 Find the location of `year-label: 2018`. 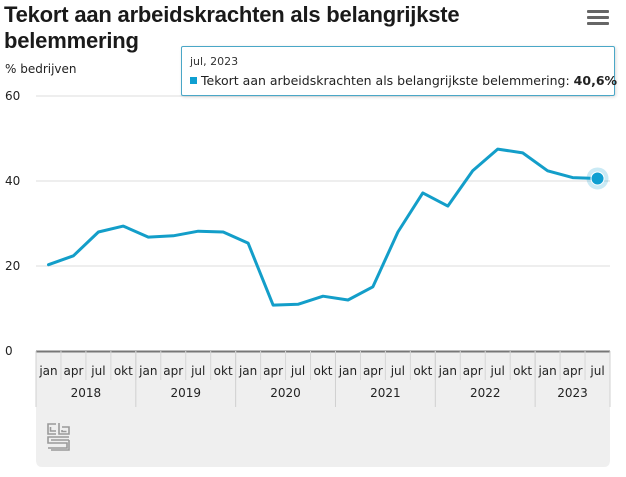

year-label: 2018 is located at coordinates (86, 393).